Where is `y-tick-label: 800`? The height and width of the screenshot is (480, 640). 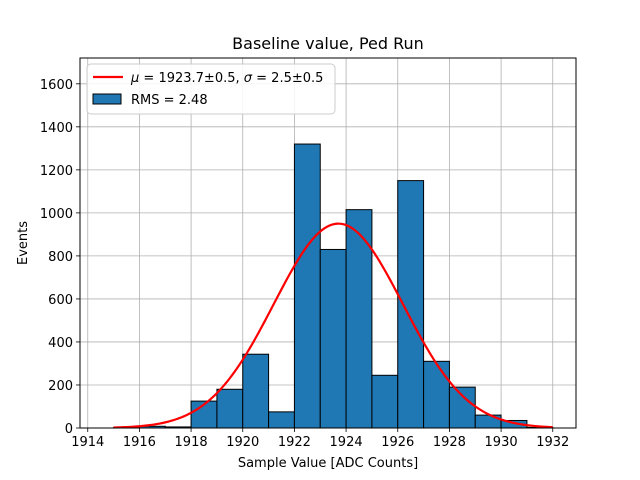
y-tick-label: 800 is located at coordinates (60, 257).